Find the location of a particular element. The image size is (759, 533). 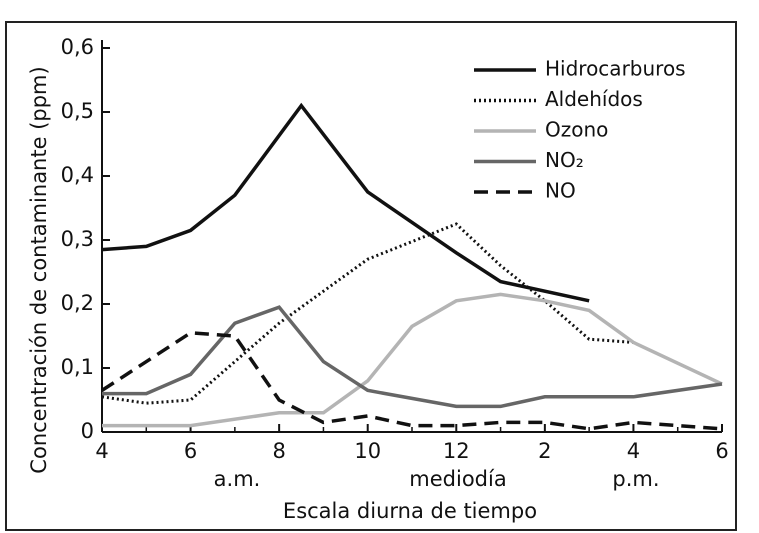

y-tick-label: 0 is located at coordinates (87, 431).